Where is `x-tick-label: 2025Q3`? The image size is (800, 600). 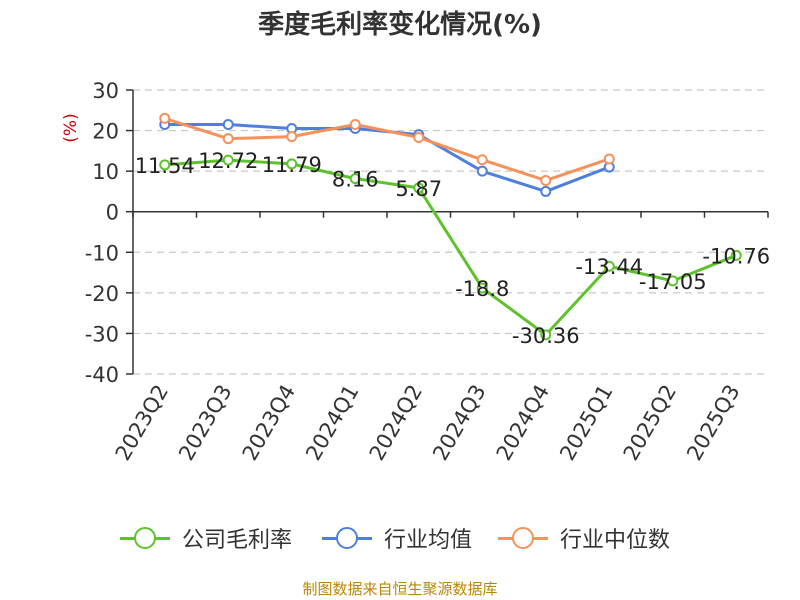
x-tick-label: 2025Q3 is located at coordinates (713, 423).